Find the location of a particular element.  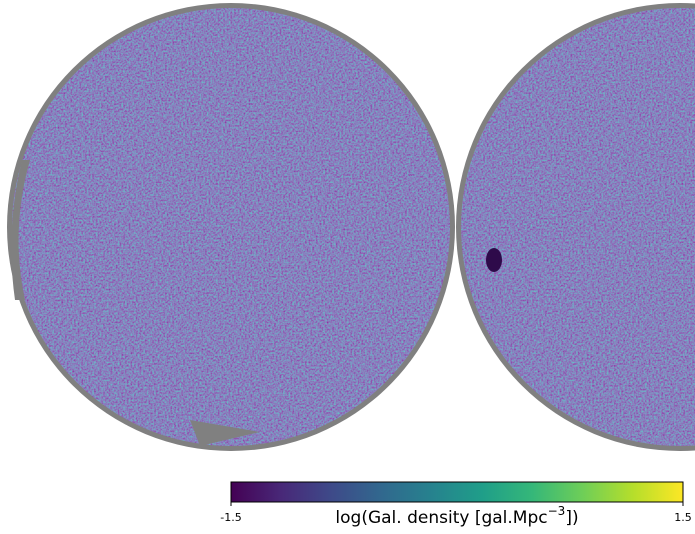

colorbar-tick-label: 1.5 is located at coordinates (683, 517).